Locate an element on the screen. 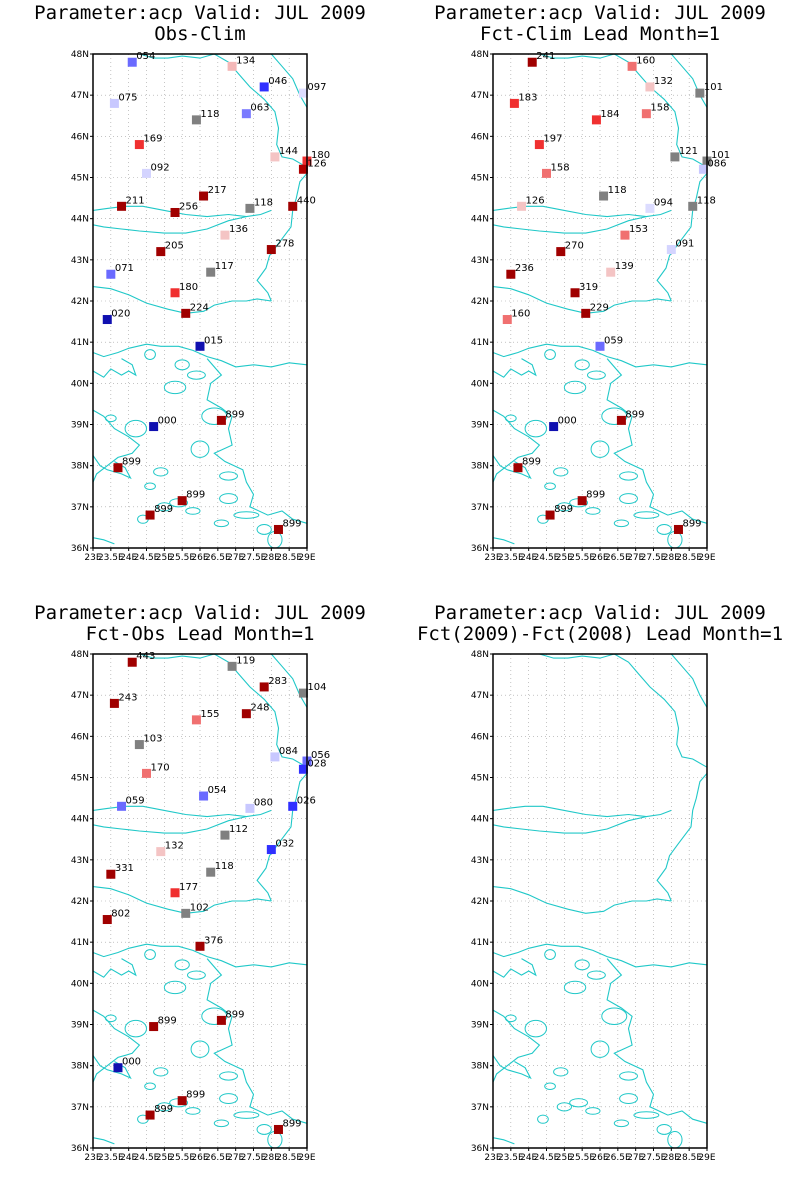 The width and height of the screenshot is (800, 1200). station-value-label: 086 is located at coordinates (716, 163).